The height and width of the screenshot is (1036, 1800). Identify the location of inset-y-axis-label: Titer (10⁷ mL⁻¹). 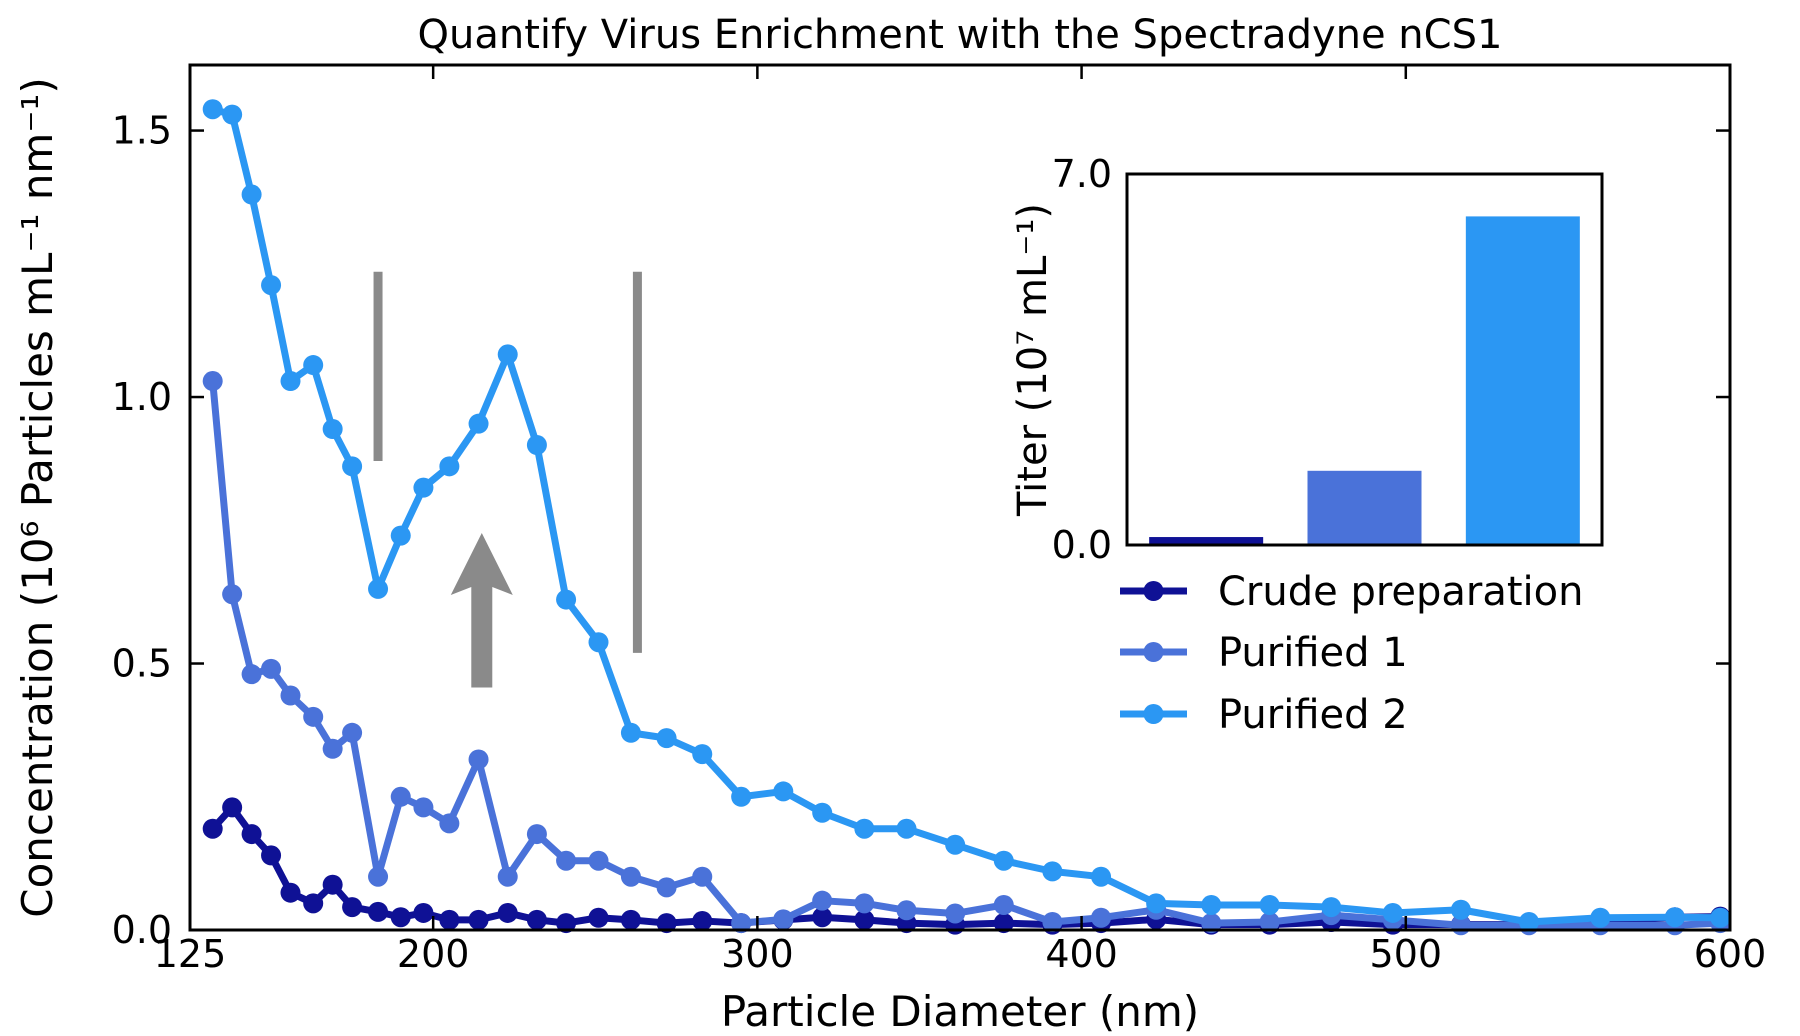
(1033, 360).